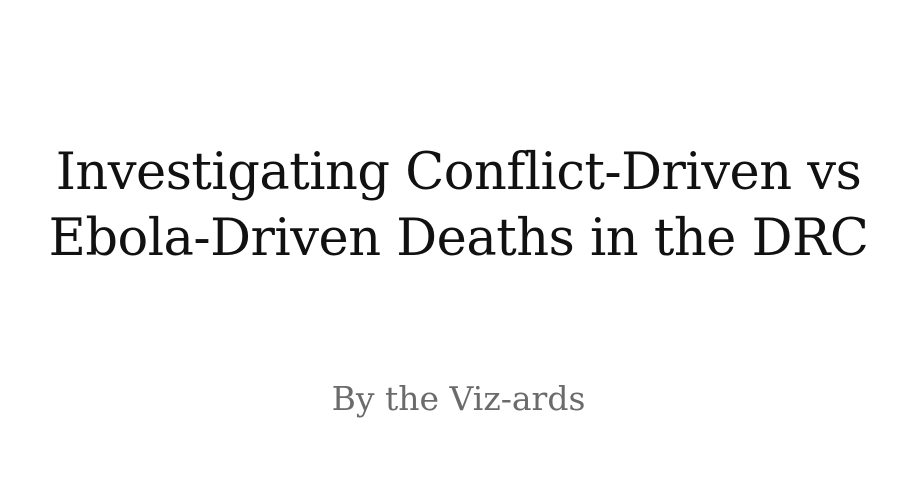  Describe the element at coordinates (458, 398) in the screenshot. I see `byline: By the Viz-ards` at that location.